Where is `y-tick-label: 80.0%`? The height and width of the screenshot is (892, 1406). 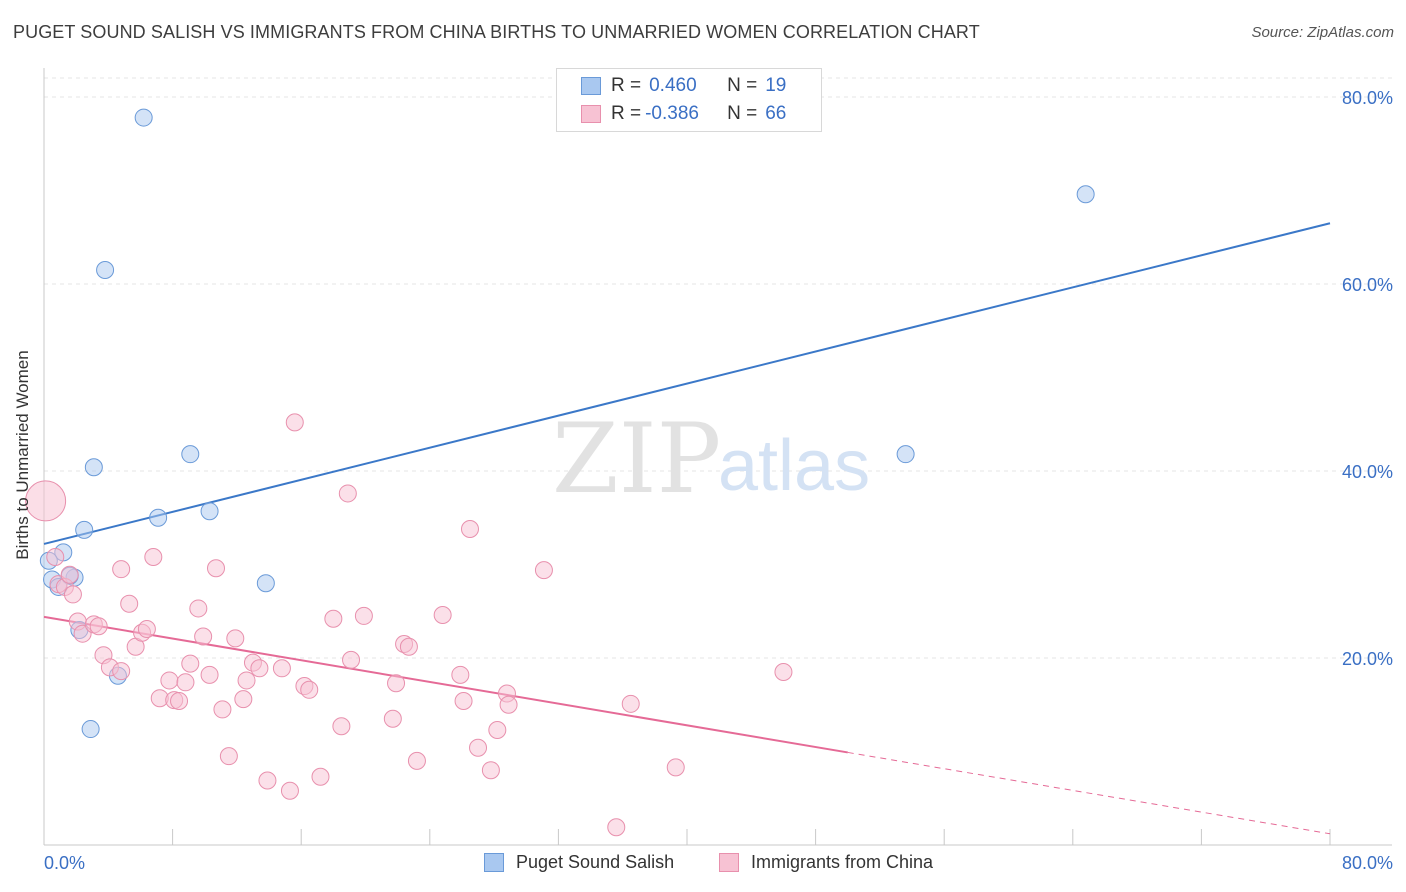
y-tick-label: 80.0% is located at coordinates (1367, 98).